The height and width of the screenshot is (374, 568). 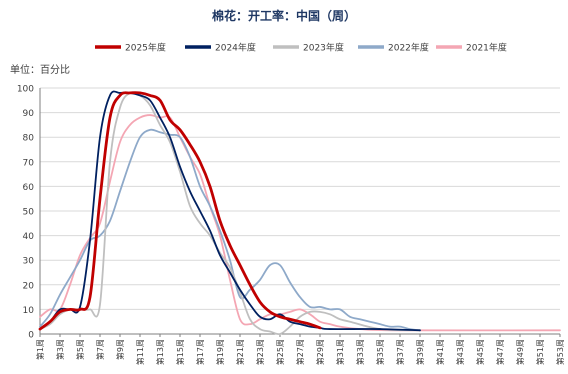 What do you see at coordinates (29, 311) in the screenshot?
I see `y-tick-label: 10` at bounding box center [29, 311].